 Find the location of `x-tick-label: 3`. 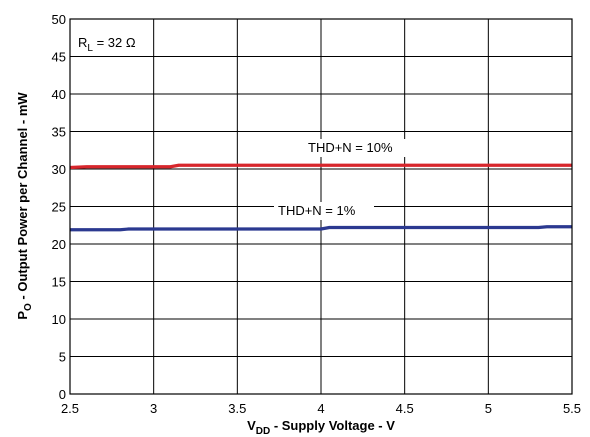

x-tick-label: 3 is located at coordinates (153, 408).